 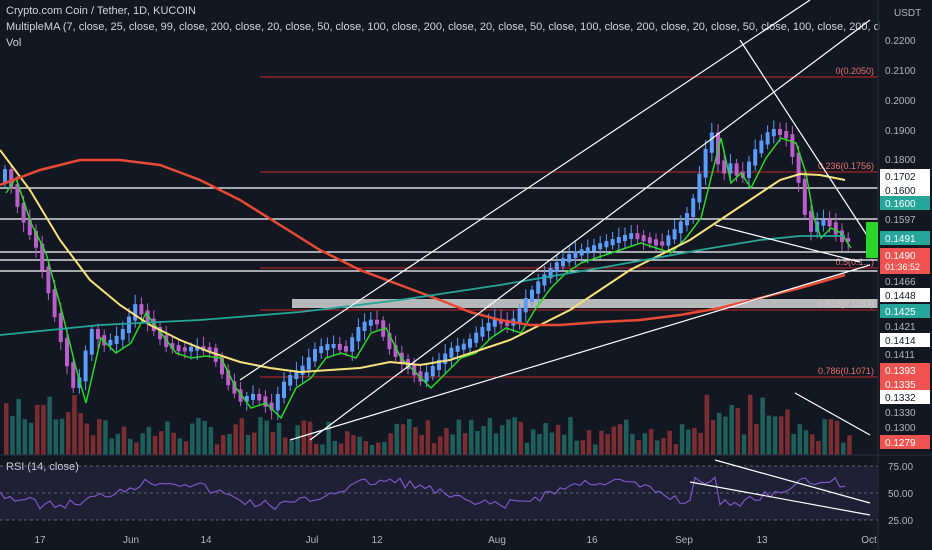 I want to click on rsi-trendline, so click(x=792, y=481).